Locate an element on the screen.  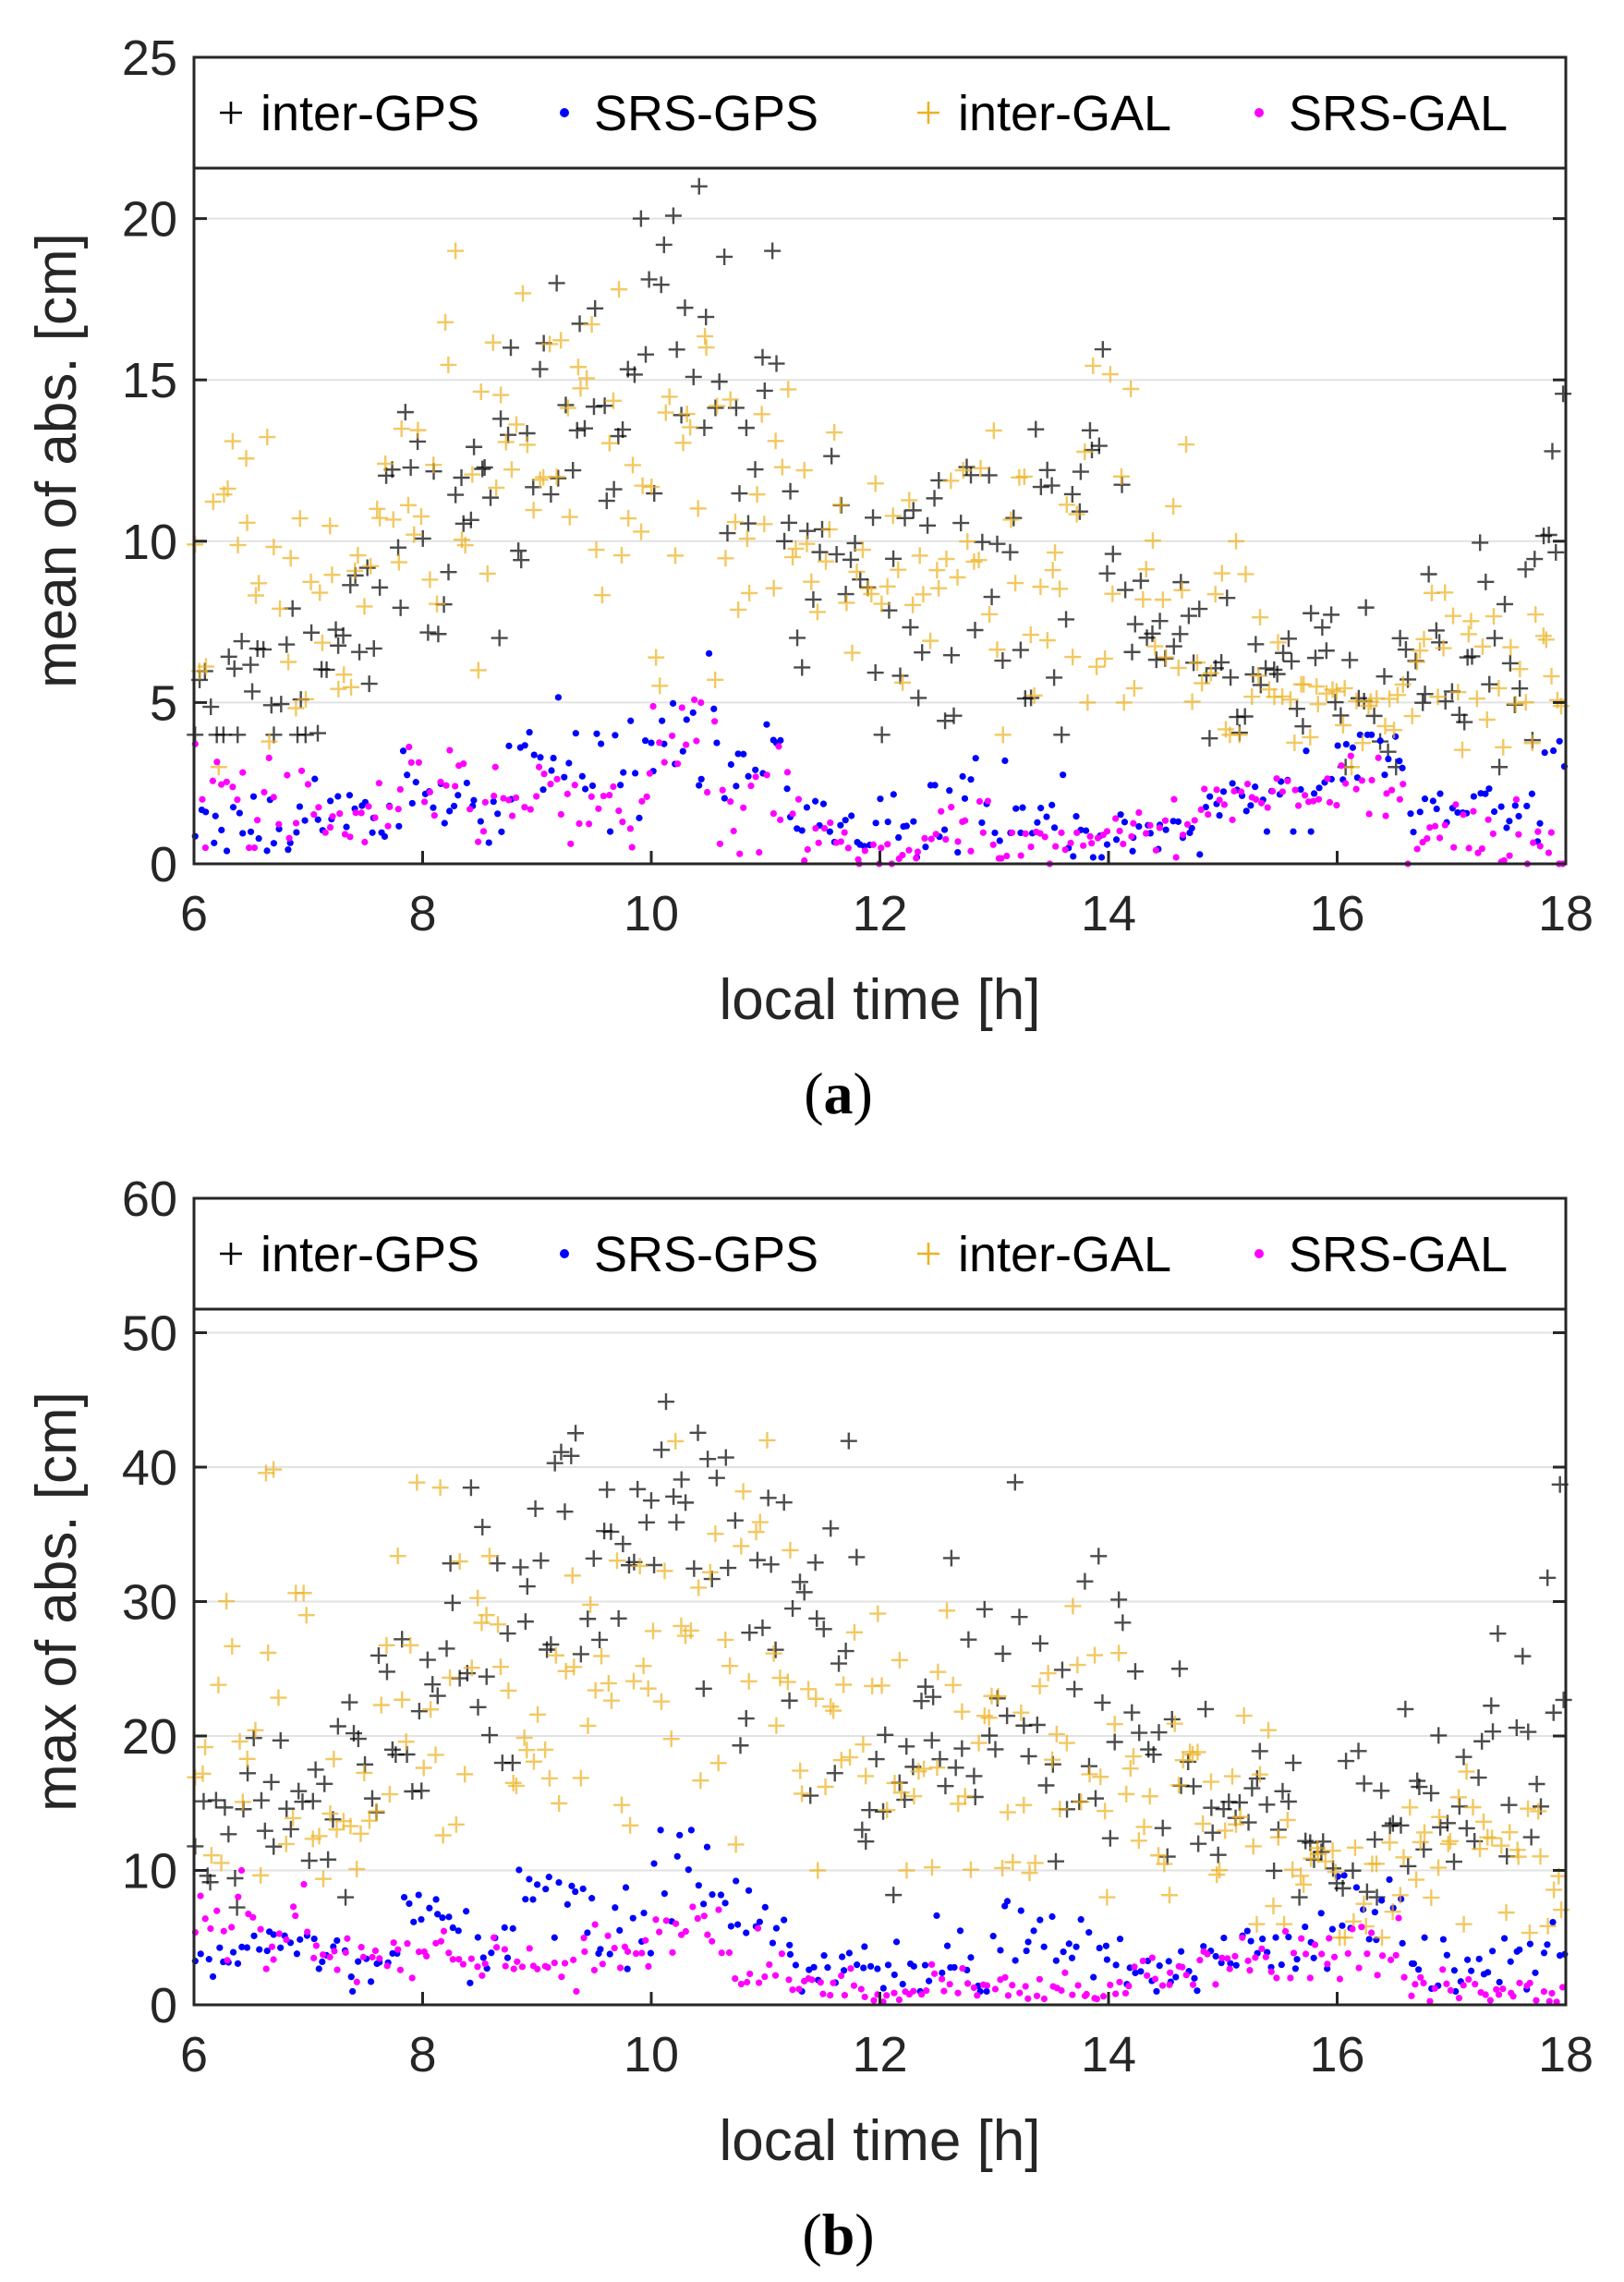
x-tick-label: 14 is located at coordinates (1108, 2055).